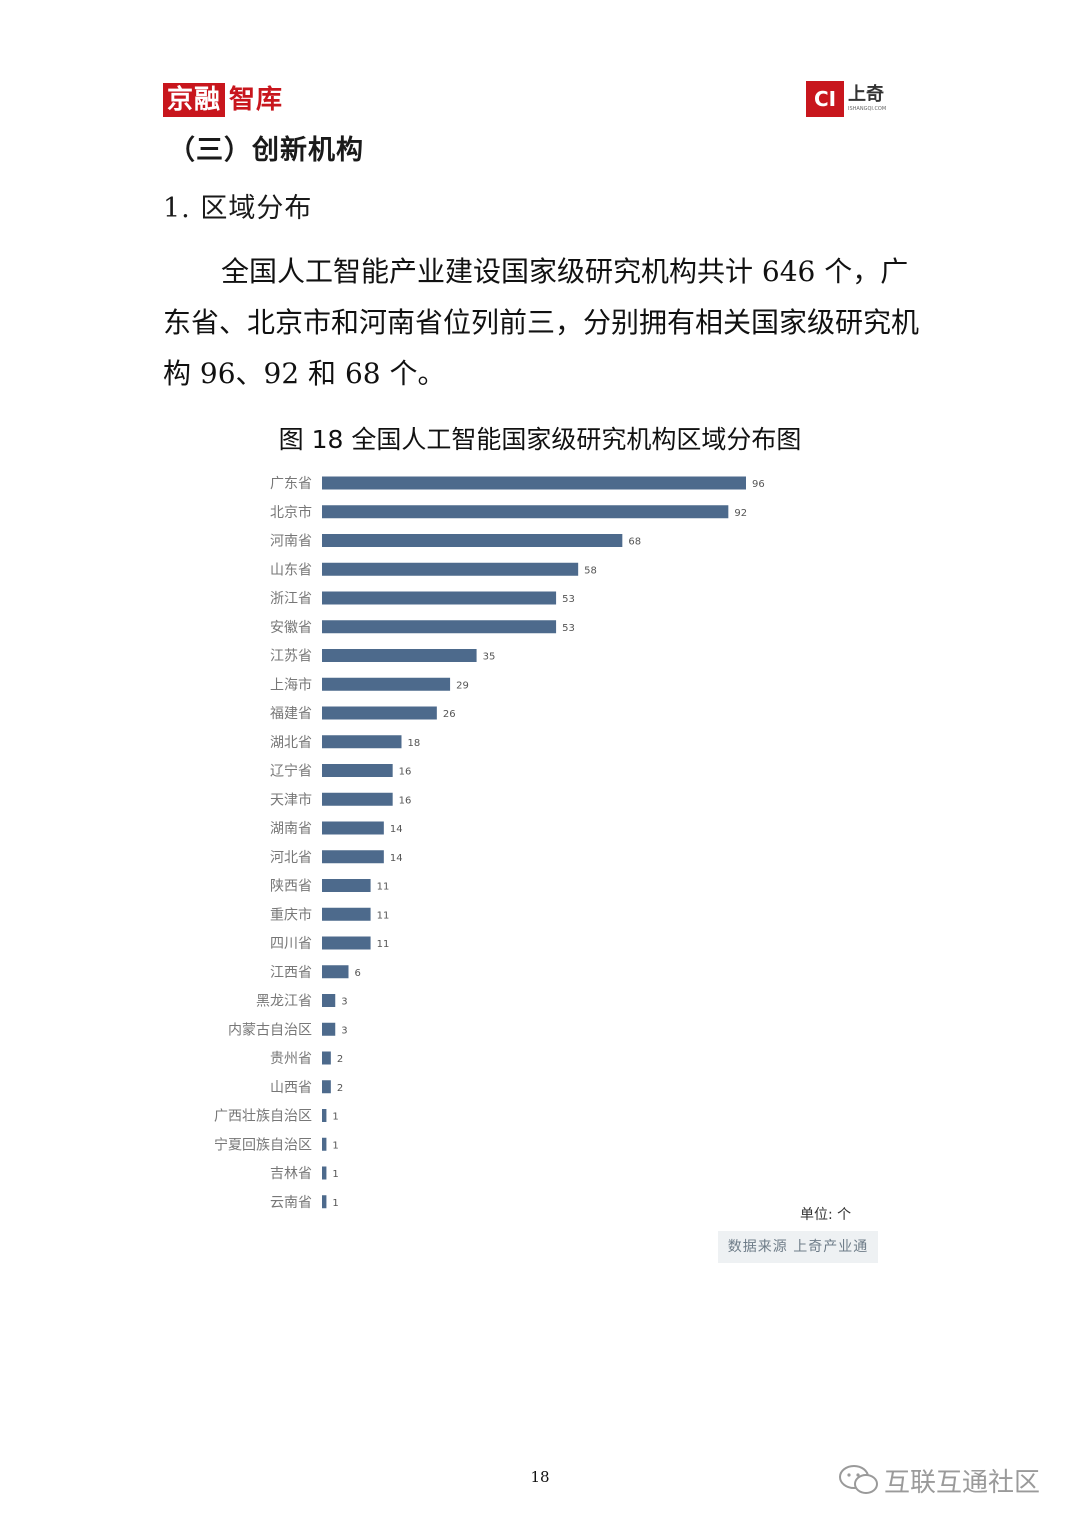 This screenshot has width=1080, height=1526. I want to click on logo-right-mark: CI, so click(825, 99).